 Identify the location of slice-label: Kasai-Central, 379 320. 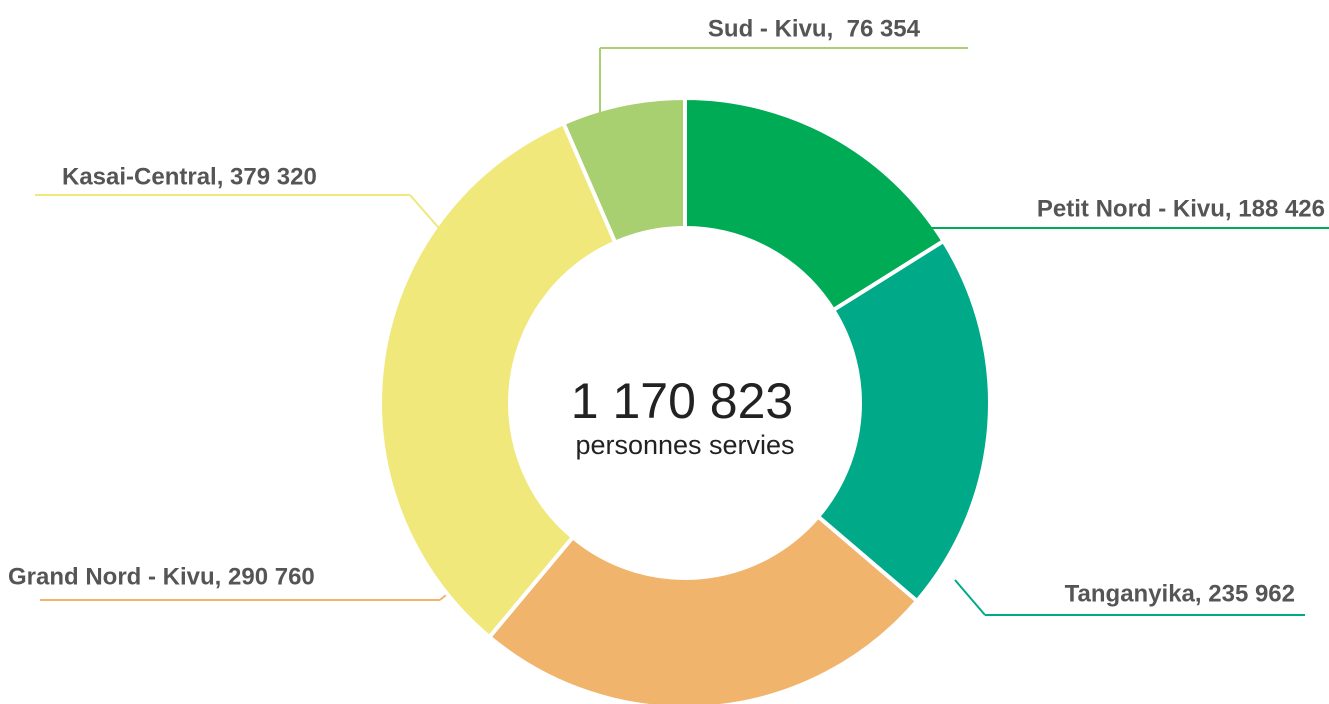
(189, 176).